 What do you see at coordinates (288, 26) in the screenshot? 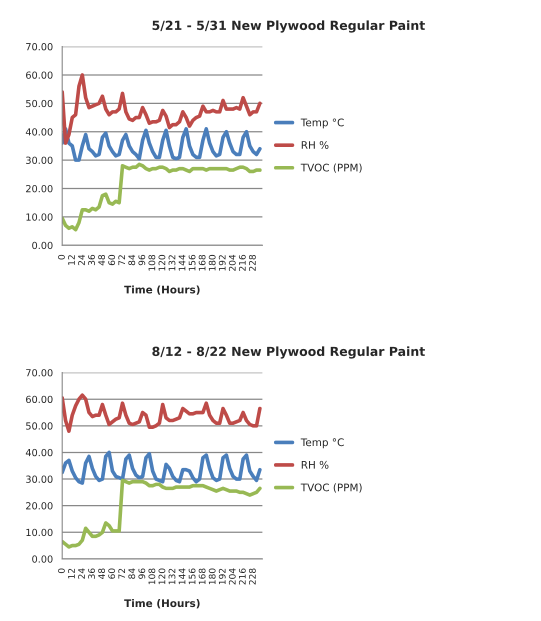
I see `text: 5/21 - 5/31 New Plywood Regular Paint` at bounding box center [288, 26].